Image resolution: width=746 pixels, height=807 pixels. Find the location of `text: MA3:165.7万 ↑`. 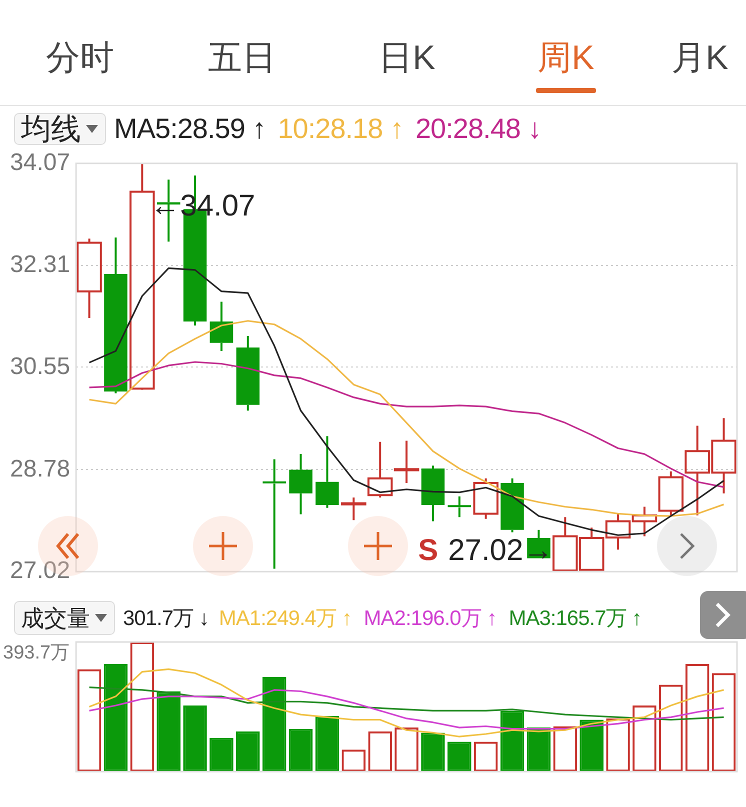

text: MA3:165.7万 ↑ is located at coordinates (575, 619).